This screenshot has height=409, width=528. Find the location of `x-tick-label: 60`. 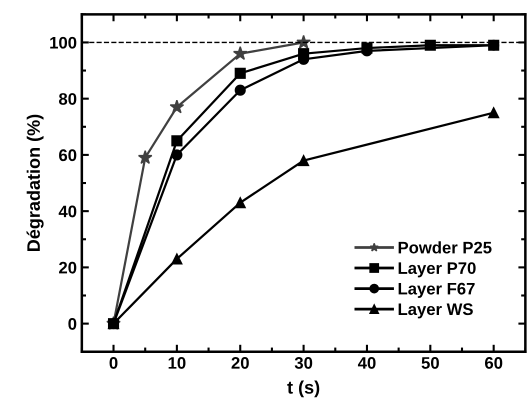

x-tick-label: 60 is located at coordinates (493, 363).